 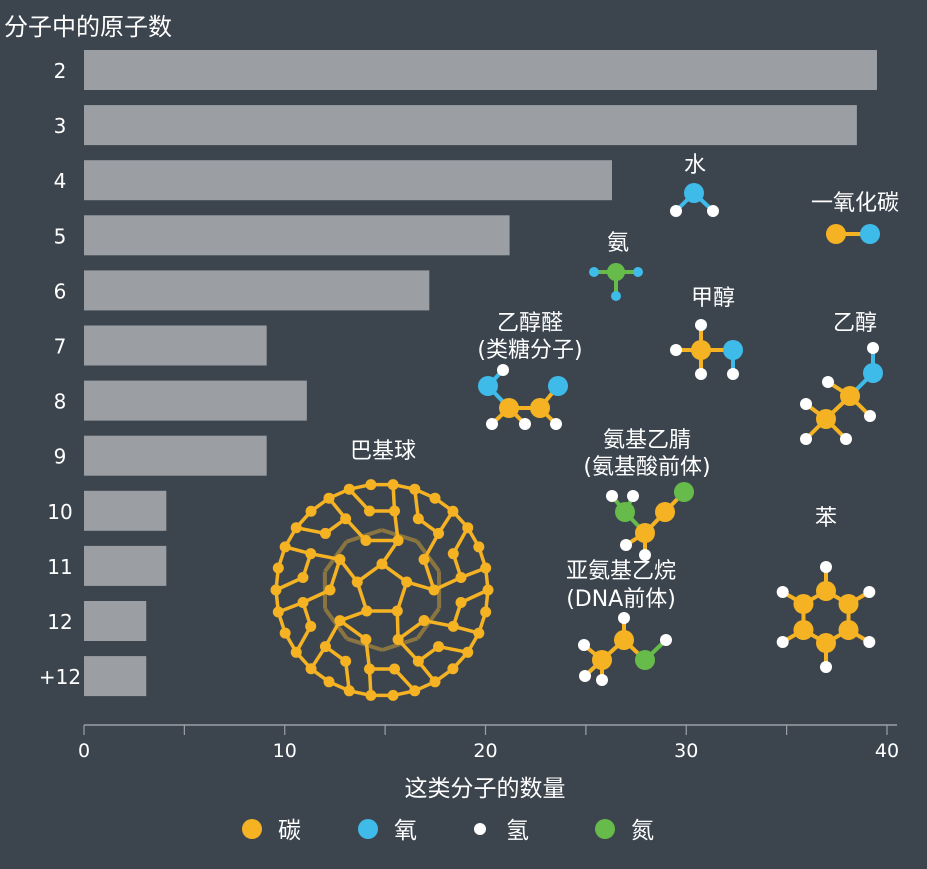 What do you see at coordinates (485, 751) in the screenshot?
I see `tick-label: 20` at bounding box center [485, 751].